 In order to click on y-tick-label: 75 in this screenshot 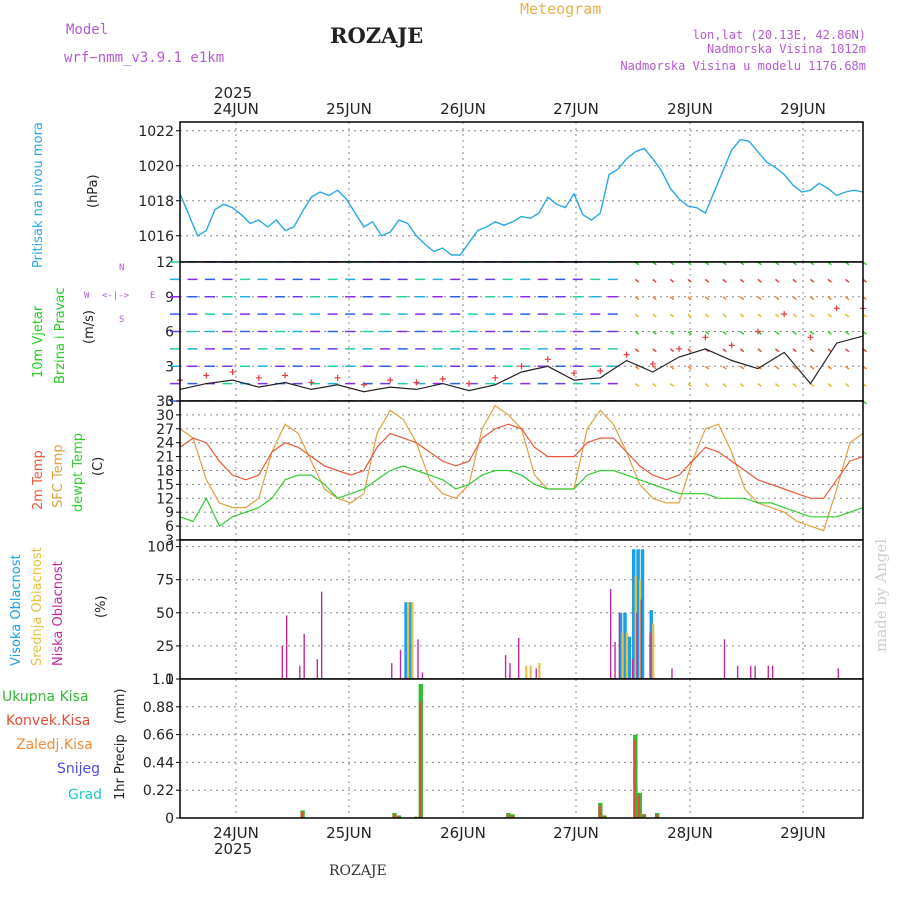, I will do `click(165, 581)`.